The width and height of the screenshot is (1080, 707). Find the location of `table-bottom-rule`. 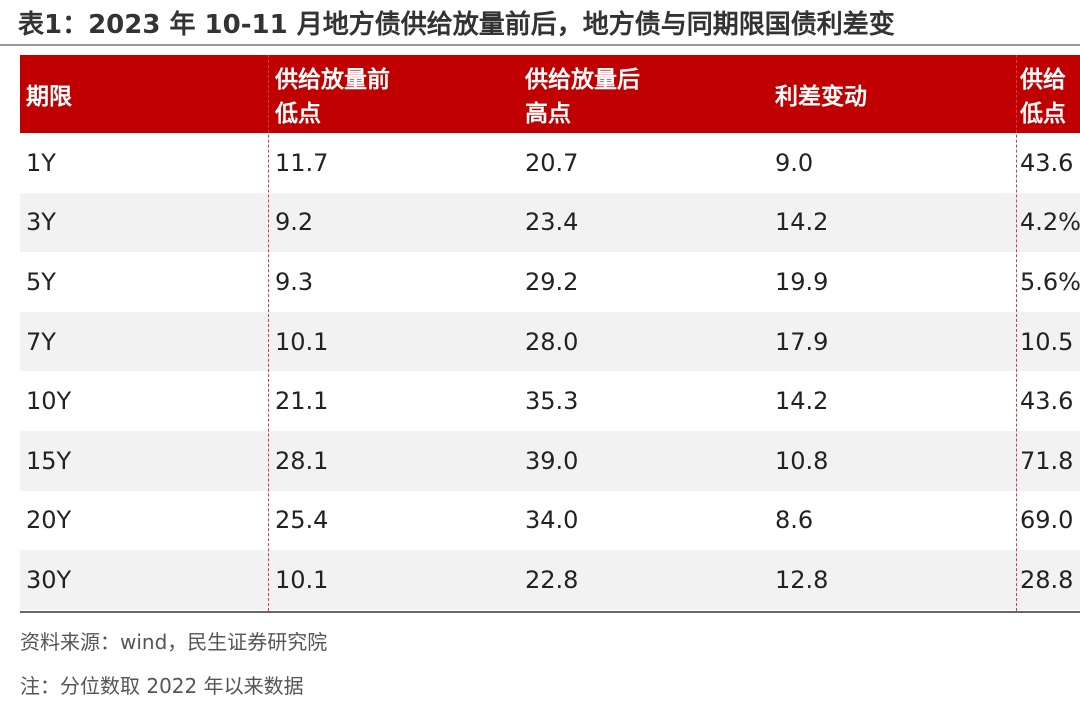

table-bottom-rule is located at coordinates (550, 612).